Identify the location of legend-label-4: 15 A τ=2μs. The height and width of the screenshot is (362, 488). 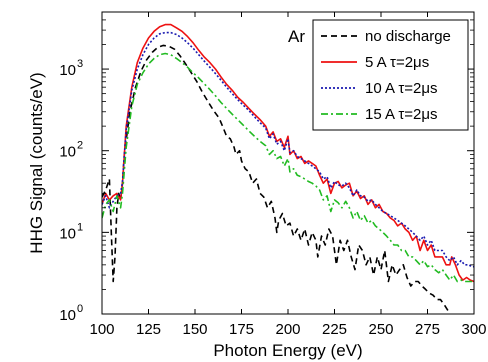
(401, 114).